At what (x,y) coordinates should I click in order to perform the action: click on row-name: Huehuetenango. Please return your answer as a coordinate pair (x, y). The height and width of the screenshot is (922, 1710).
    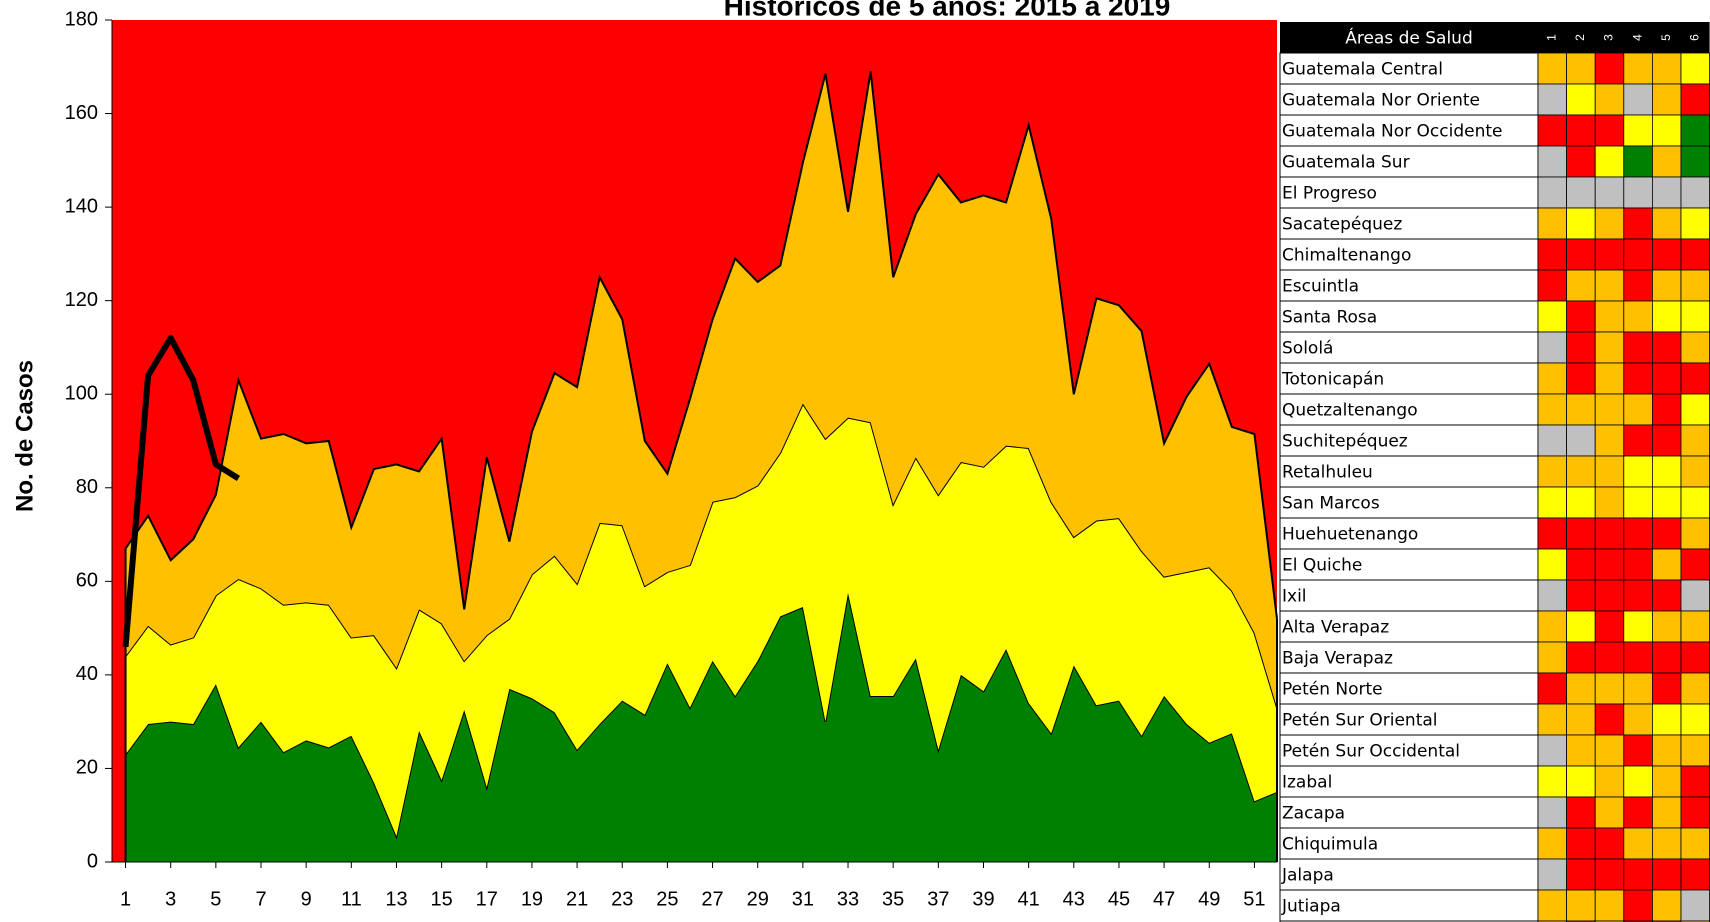
    Looking at the image, I should click on (1350, 535).